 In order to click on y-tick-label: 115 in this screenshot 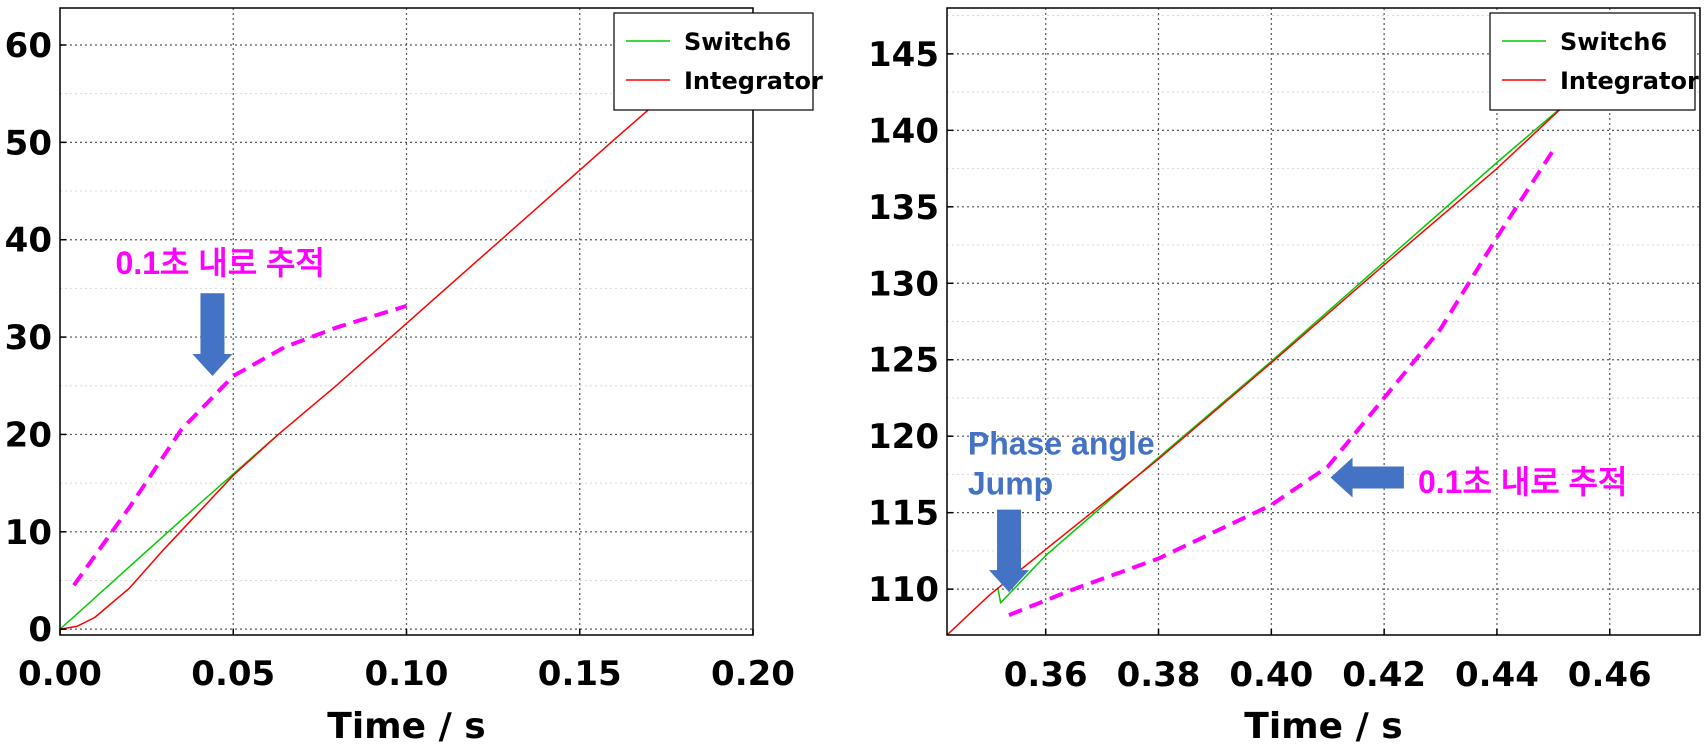, I will do `click(903, 514)`.